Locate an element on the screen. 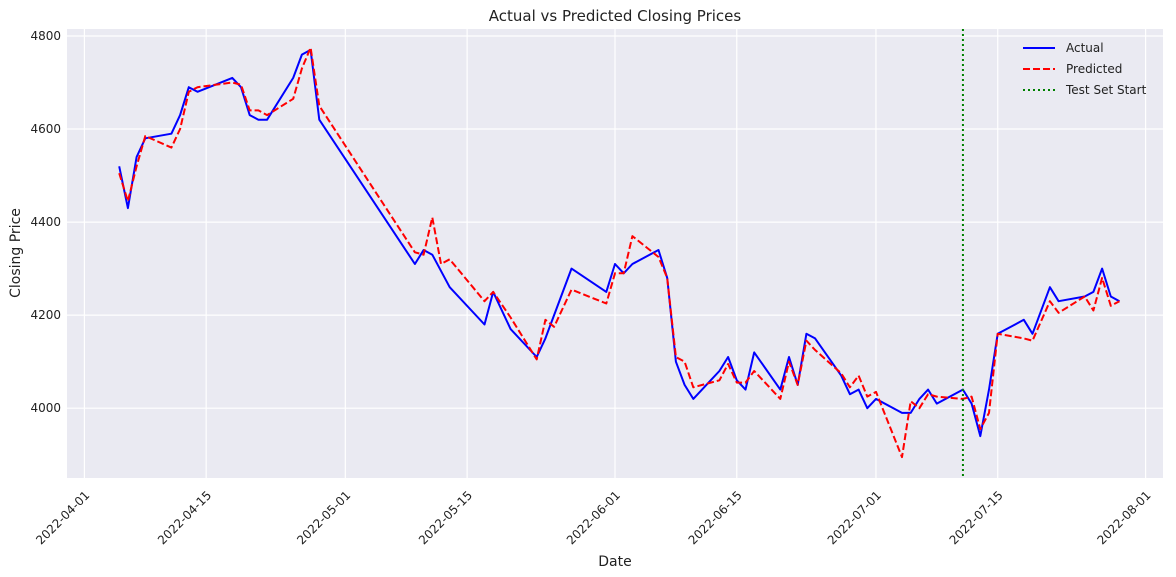 The width and height of the screenshot is (1176, 577). x-tick-label: 2022-05-15 is located at coordinates (445, 517).